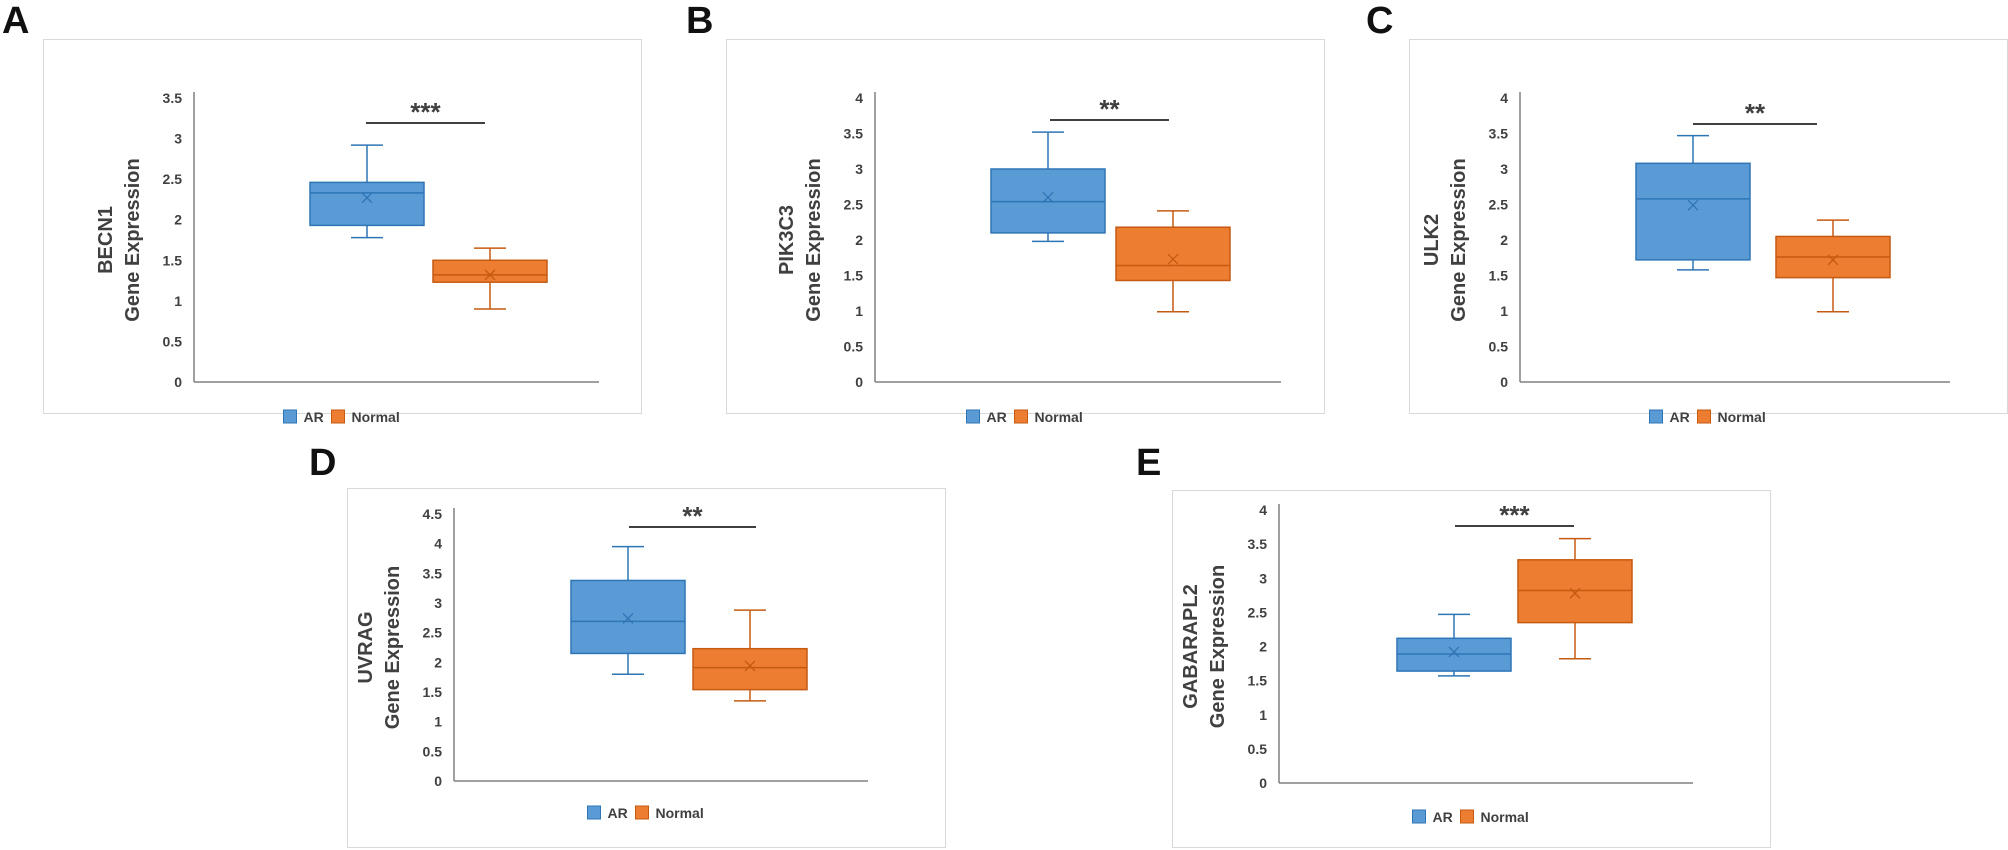 The height and width of the screenshot is (850, 2008). What do you see at coordinates (16, 21) in the screenshot?
I see `panel-letter-a: A` at bounding box center [16, 21].